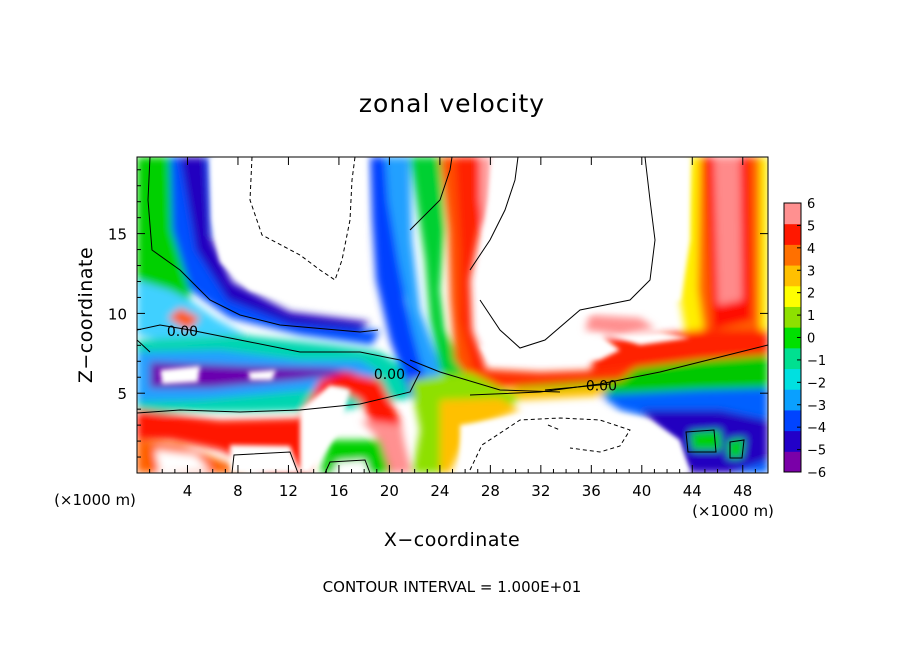 Image resolution: width=904 pixels, height=654 pixels. I want to click on x-tick-label: 48, so click(742, 491).